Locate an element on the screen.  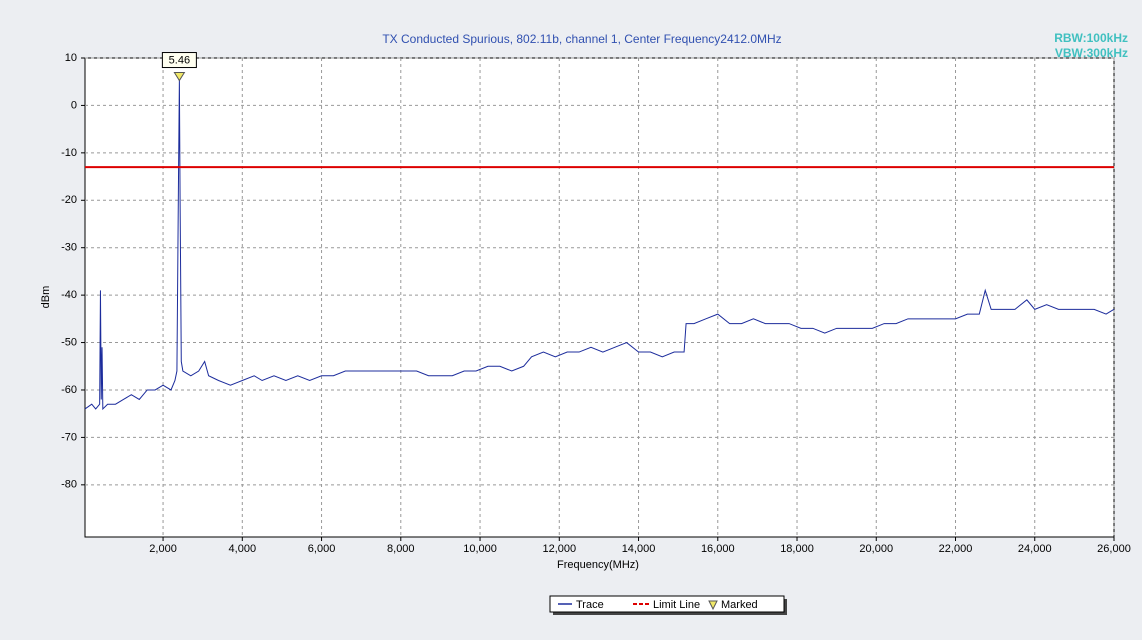
legend: Trace Limit Line Marked is located at coordinates (668, 605).